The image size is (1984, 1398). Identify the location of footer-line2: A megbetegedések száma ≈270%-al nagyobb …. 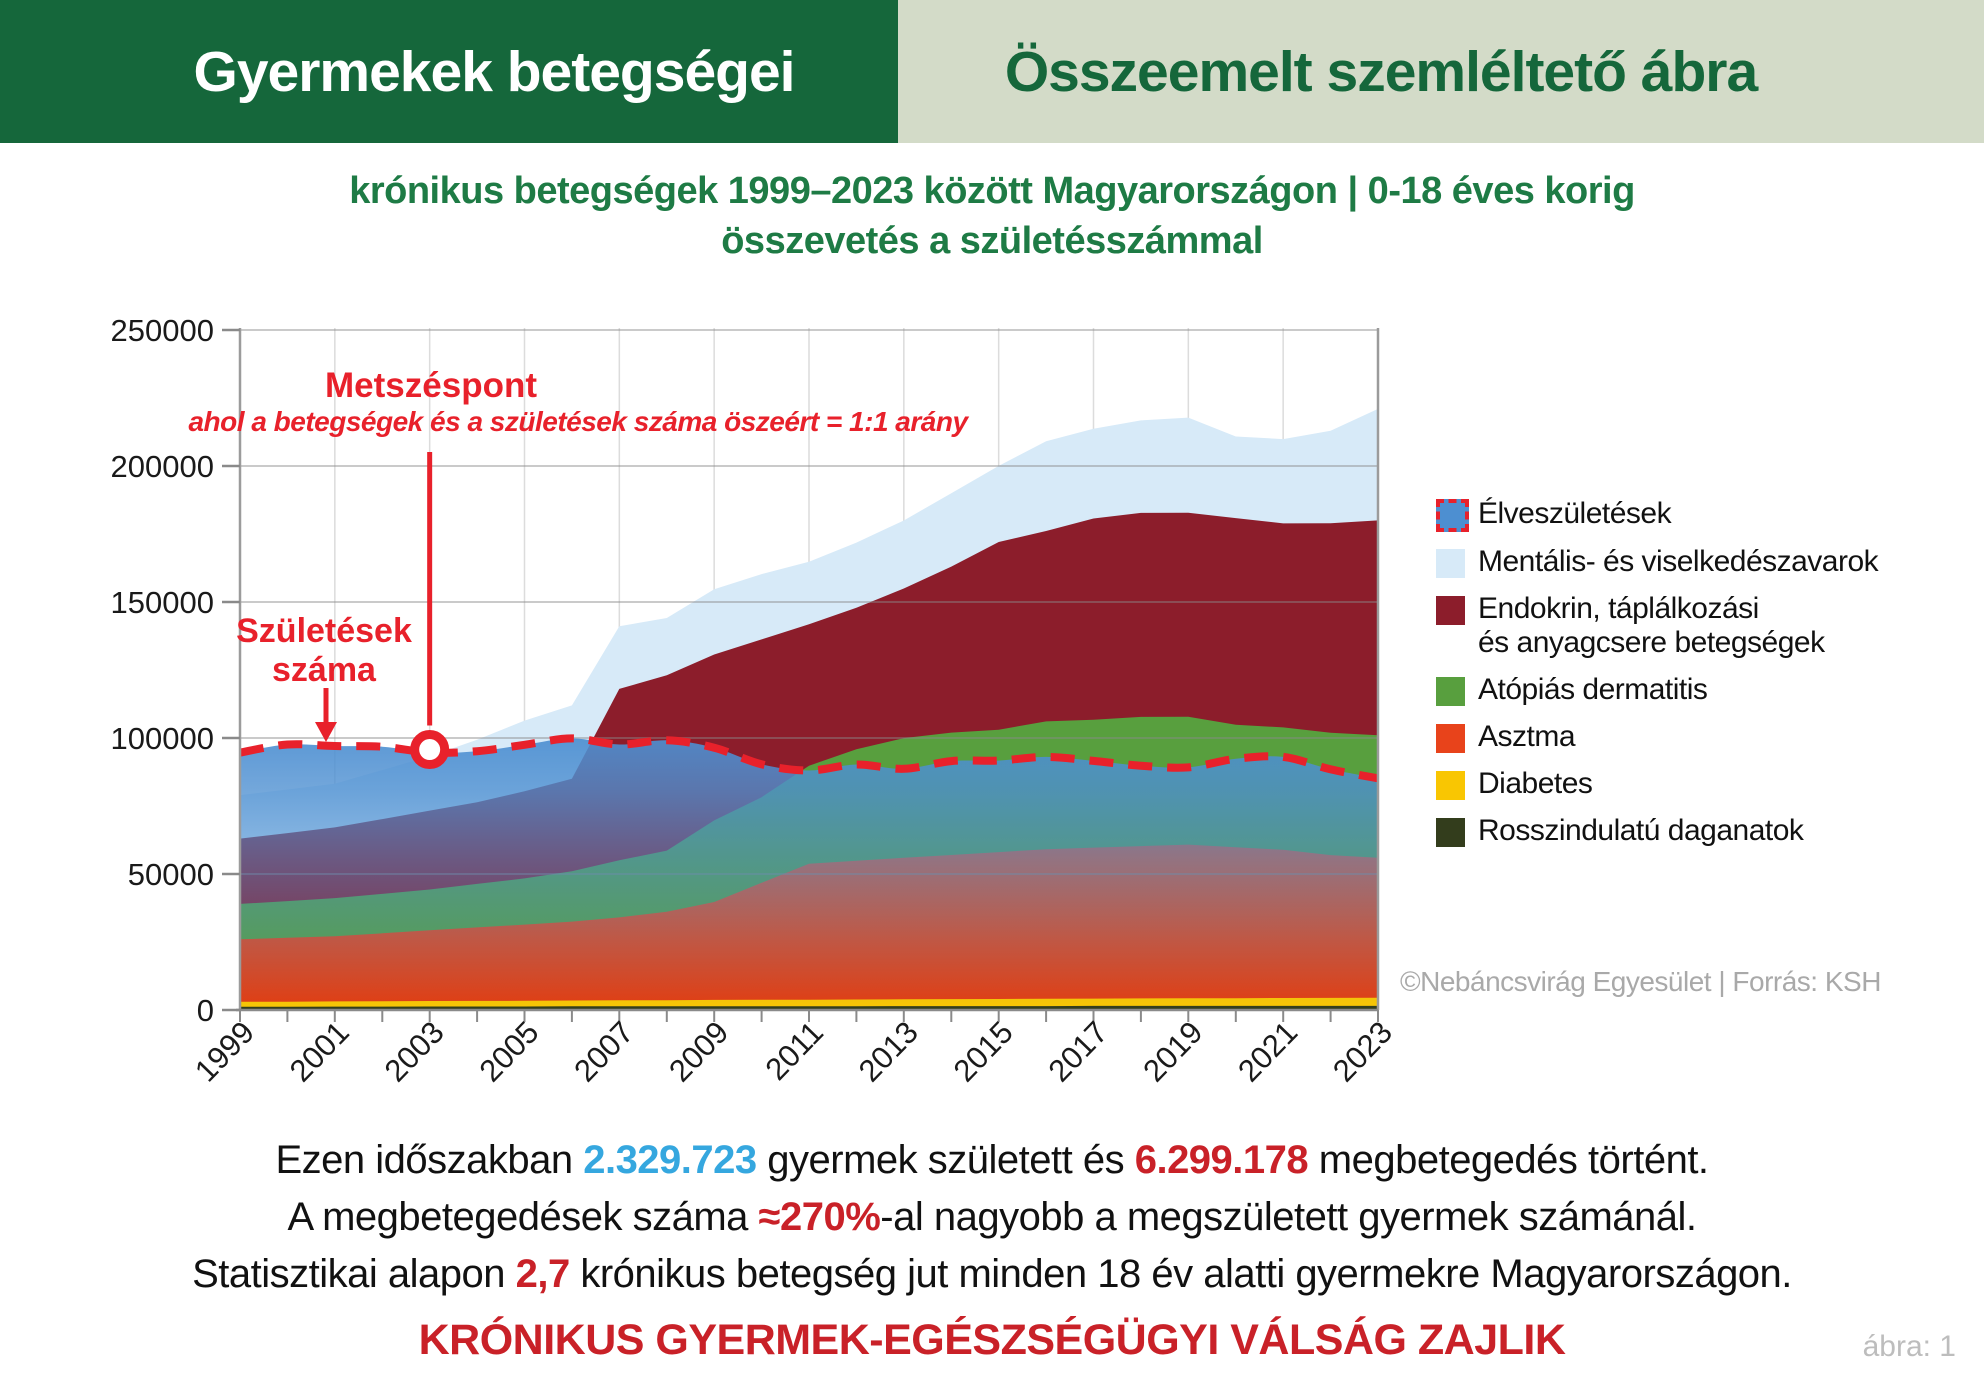
(992, 1217).